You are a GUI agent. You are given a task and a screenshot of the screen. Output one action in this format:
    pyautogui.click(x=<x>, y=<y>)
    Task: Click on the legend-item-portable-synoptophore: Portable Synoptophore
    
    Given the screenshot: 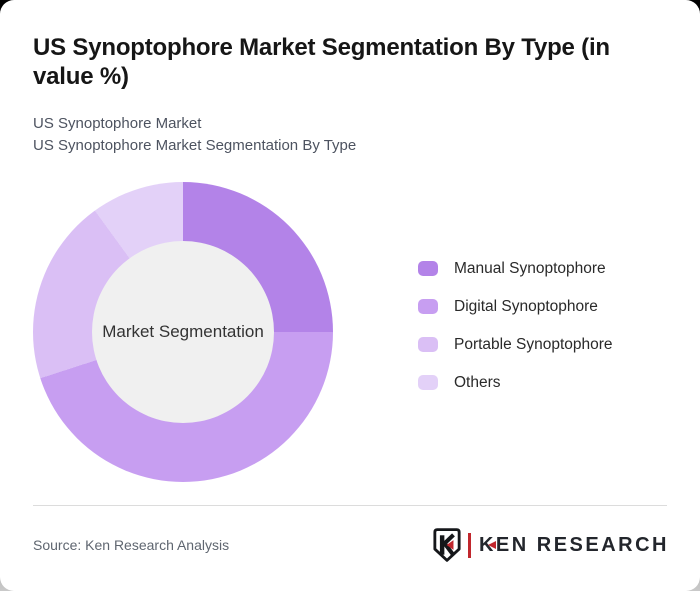 What is the action you would take?
    pyautogui.click(x=515, y=344)
    